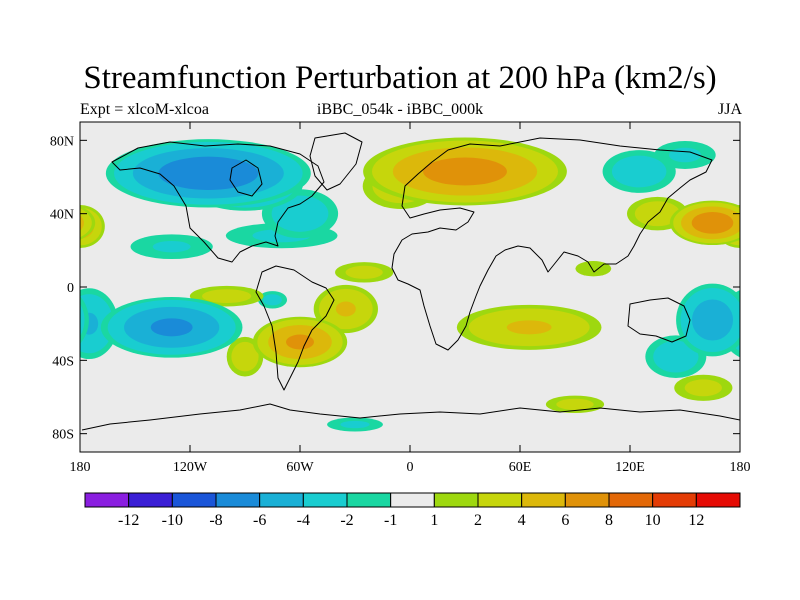  What do you see at coordinates (63, 435) in the screenshot?
I see `y-tick-label: 80S` at bounding box center [63, 435].